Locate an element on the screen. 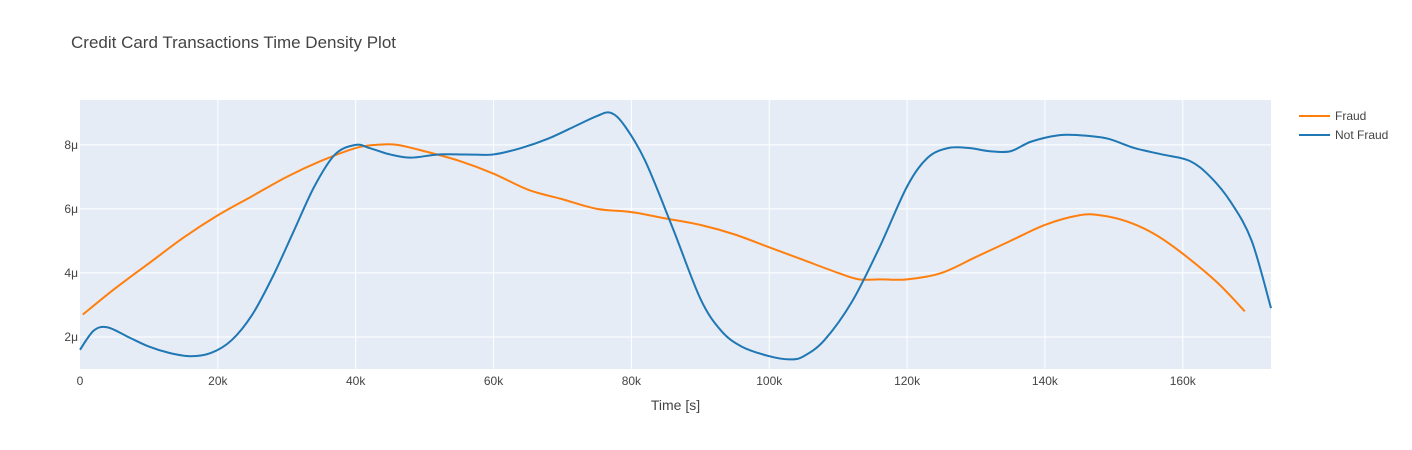 Image resolution: width=1412 pixels, height=450 pixels. legend-item-not-fraud: Not Fraud is located at coordinates (1343, 134).